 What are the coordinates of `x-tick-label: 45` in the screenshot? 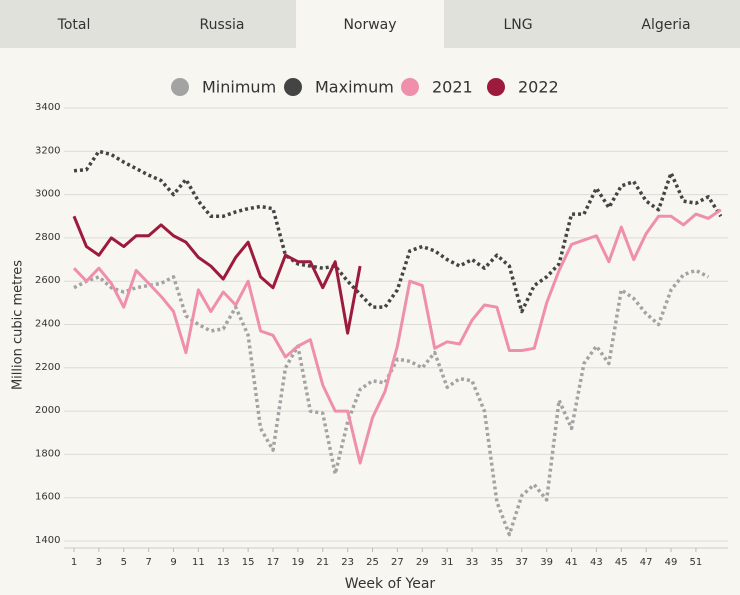 It's located at (621, 562).